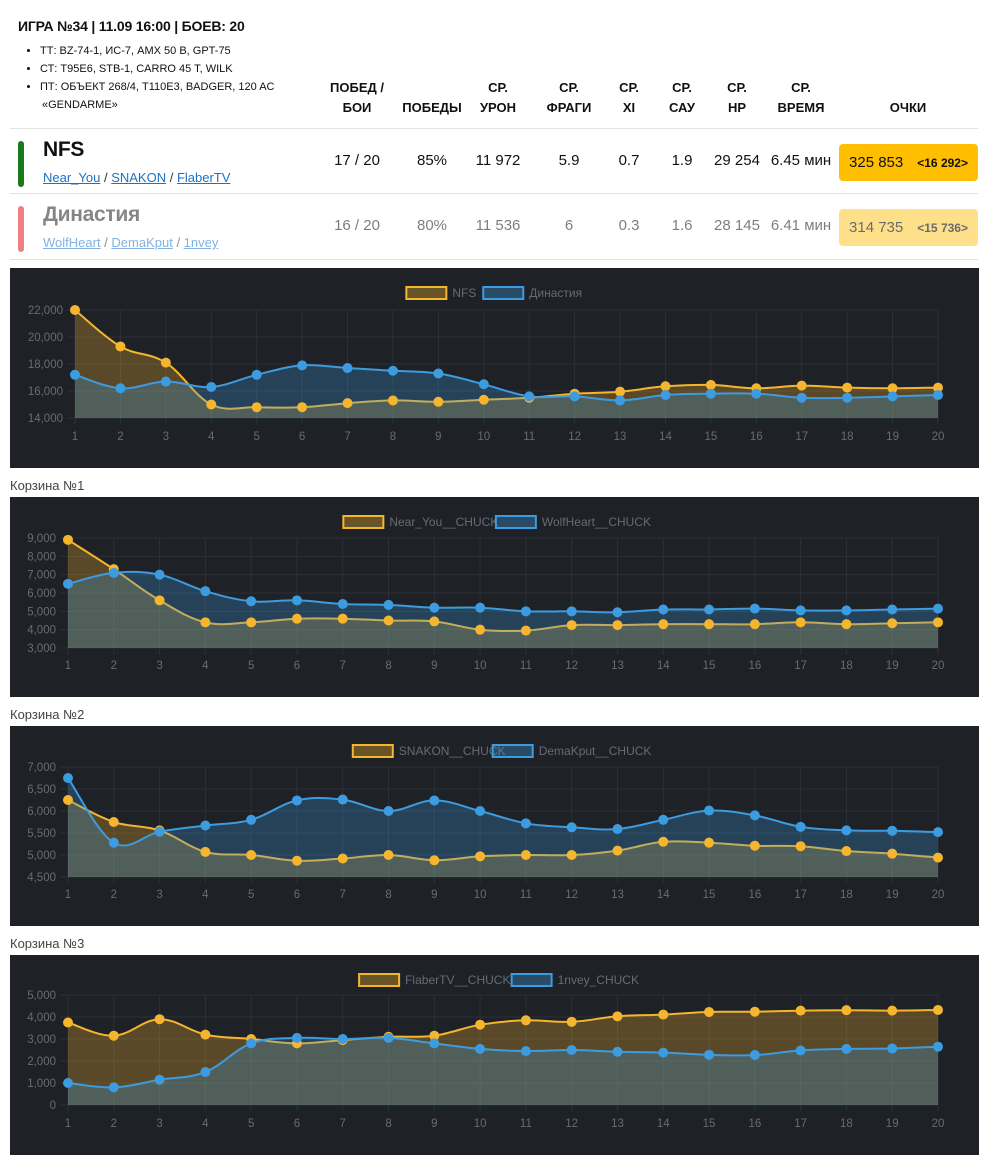  I want to click on col-header-time: СР. ВРЕМЯ, so click(801, 98).